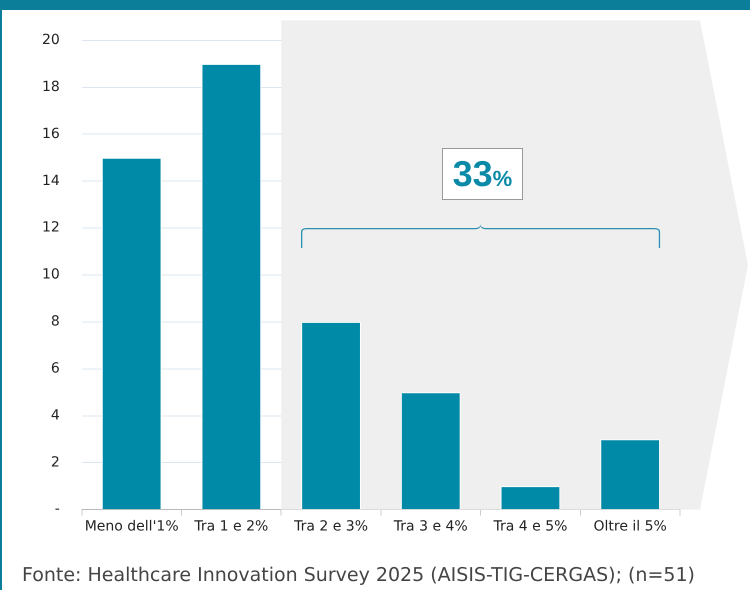  What do you see at coordinates (530, 526) in the screenshot?
I see `x-tick-label: Tra 4 e 5%` at bounding box center [530, 526].